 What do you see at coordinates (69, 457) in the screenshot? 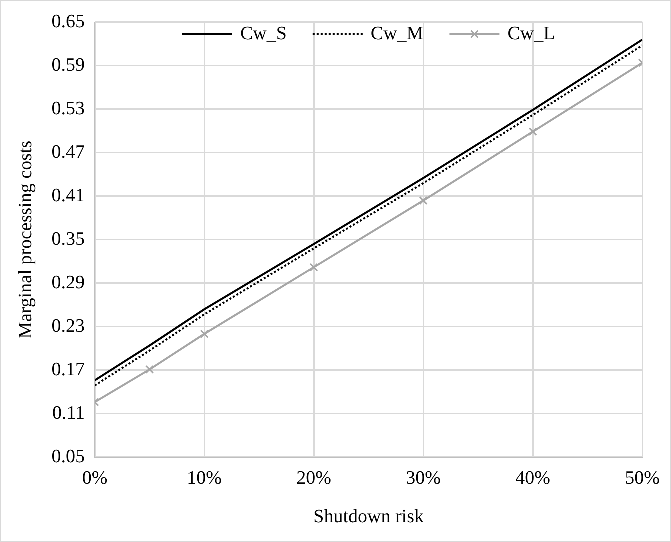
I see `y-tick-label: 0.05` at bounding box center [69, 457].